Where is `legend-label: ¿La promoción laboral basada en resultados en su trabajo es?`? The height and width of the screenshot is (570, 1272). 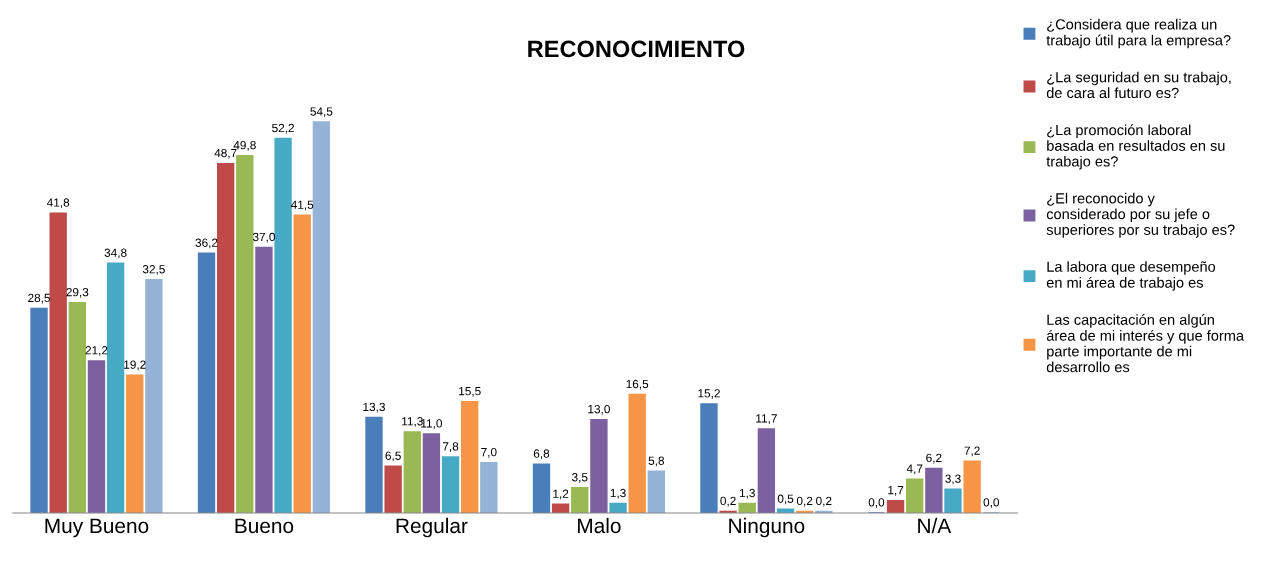
legend-label: ¿La promoción laboral basada en resultados en su trabajo es? is located at coordinates (1135, 147).